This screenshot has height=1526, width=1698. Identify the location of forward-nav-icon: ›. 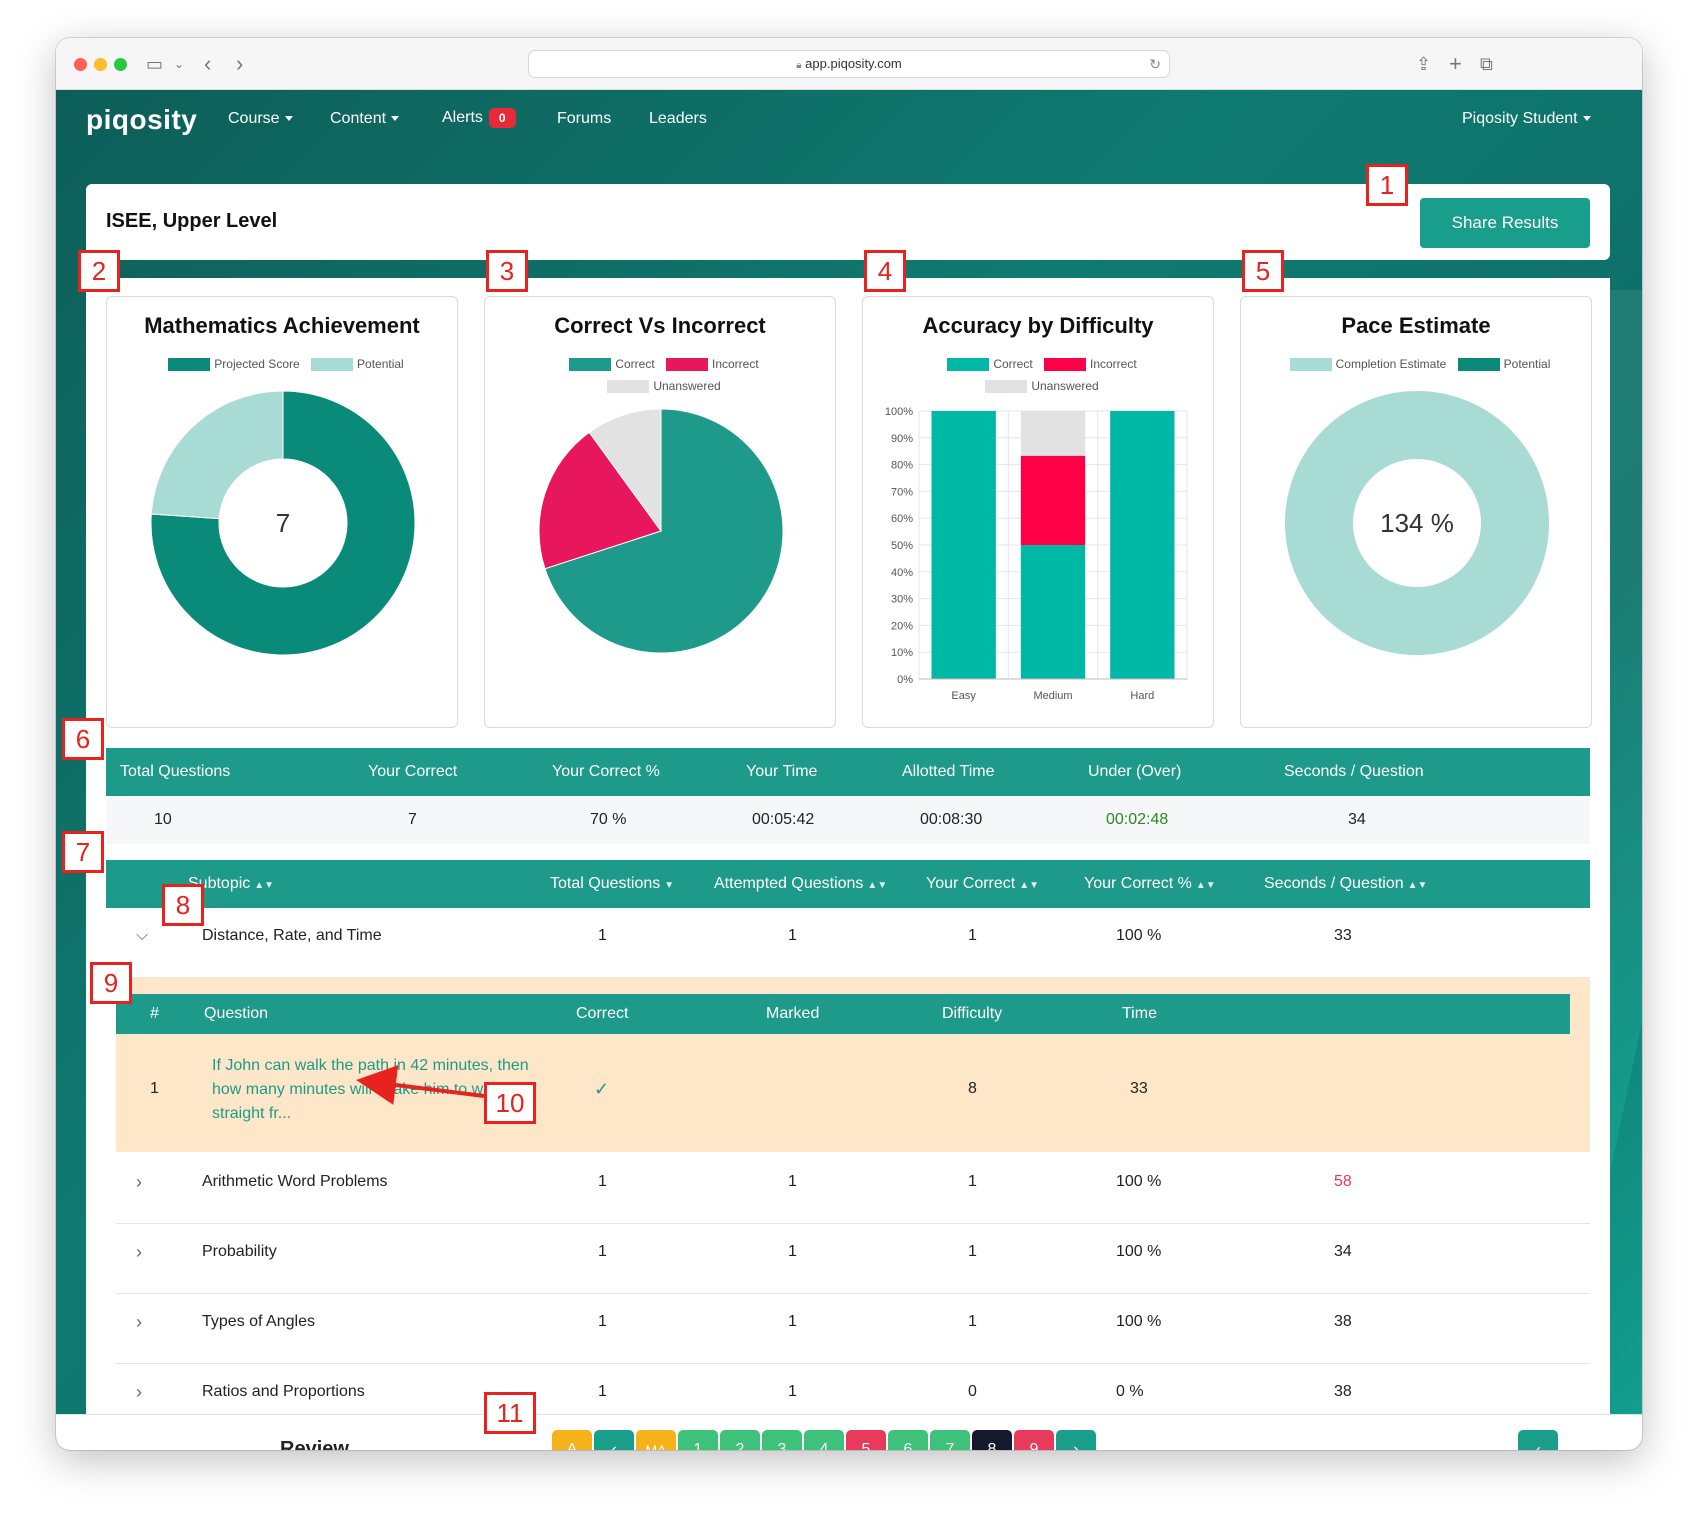
(240, 63).